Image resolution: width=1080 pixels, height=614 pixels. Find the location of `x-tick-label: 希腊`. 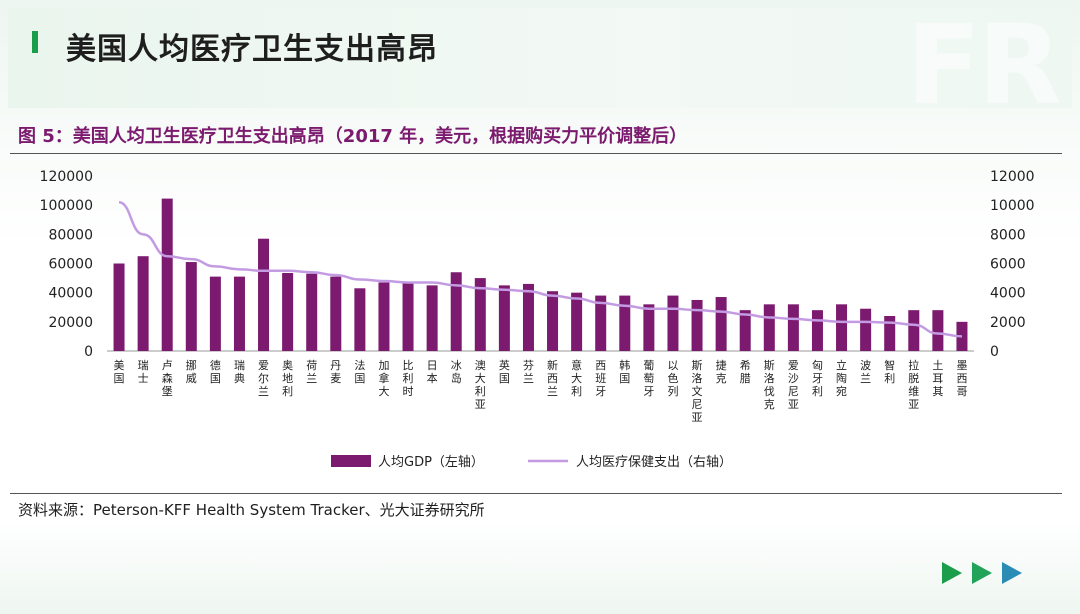

x-tick-label: 希腊 is located at coordinates (745, 371).